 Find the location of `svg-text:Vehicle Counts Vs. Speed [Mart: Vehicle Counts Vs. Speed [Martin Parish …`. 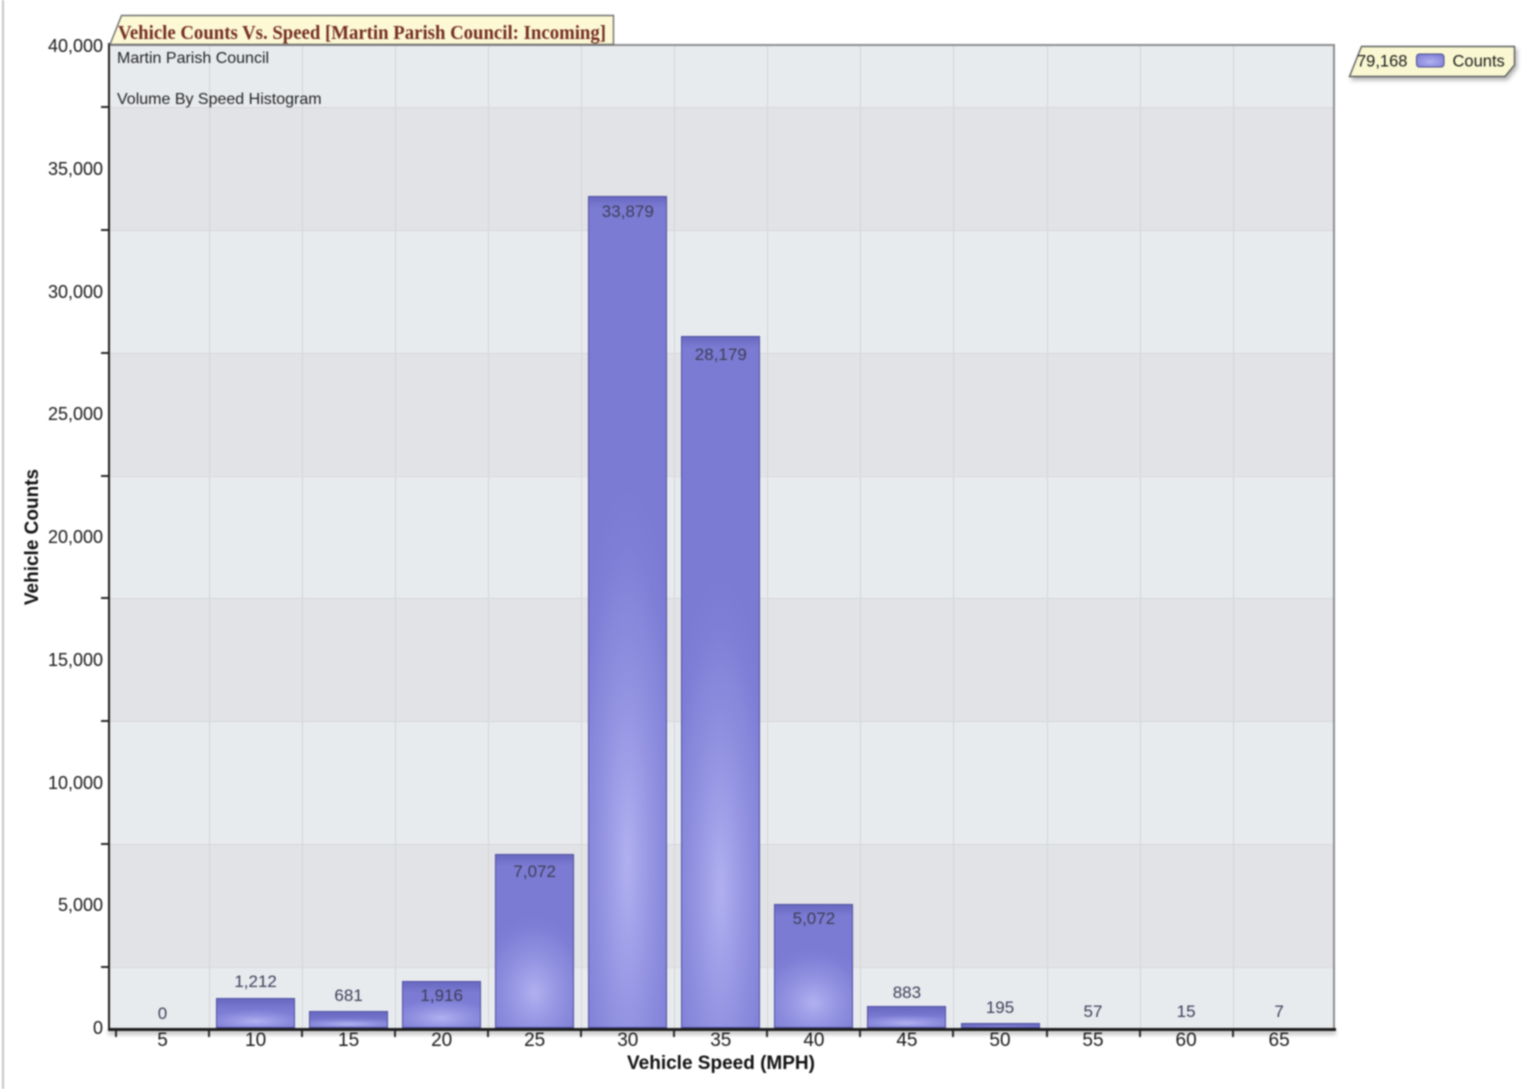

svg-text:Vehicle Counts Vs. Speed [Mart: Vehicle Counts Vs. Speed [Martin Parish … is located at coordinates (362, 33).